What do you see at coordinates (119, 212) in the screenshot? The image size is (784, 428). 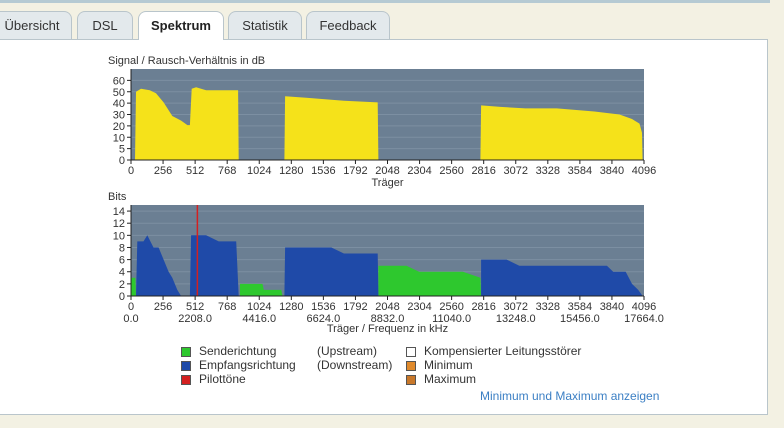 I see `y-tick-label: 14` at bounding box center [119, 212].